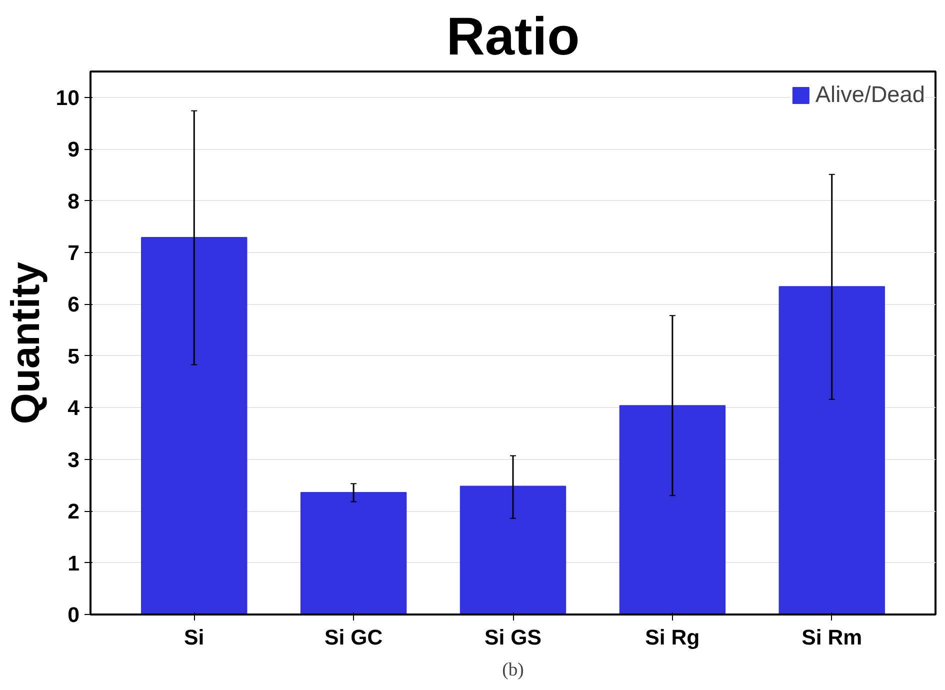 The width and height of the screenshot is (945, 690). Describe the element at coordinates (74, 356) in the screenshot. I see `y-tick-label: 5` at that location.